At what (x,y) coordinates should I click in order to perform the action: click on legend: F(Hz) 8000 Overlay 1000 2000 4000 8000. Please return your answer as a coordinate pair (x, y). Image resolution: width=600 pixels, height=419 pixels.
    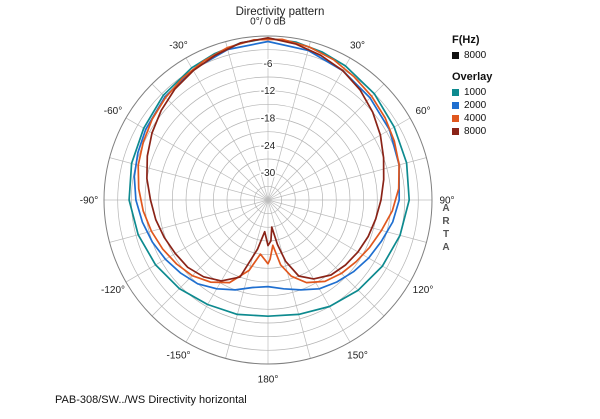
    Looking at the image, I should click on (472, 86).